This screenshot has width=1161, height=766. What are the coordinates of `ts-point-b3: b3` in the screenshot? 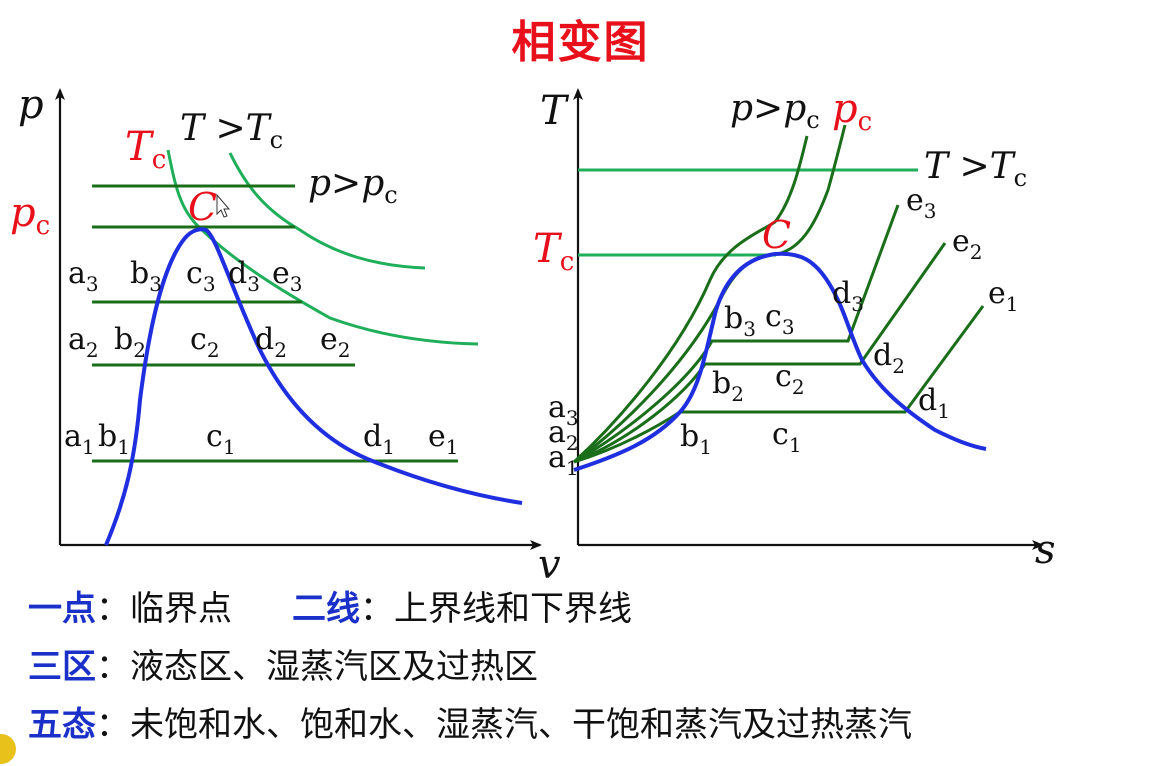 It's located at (740, 321).